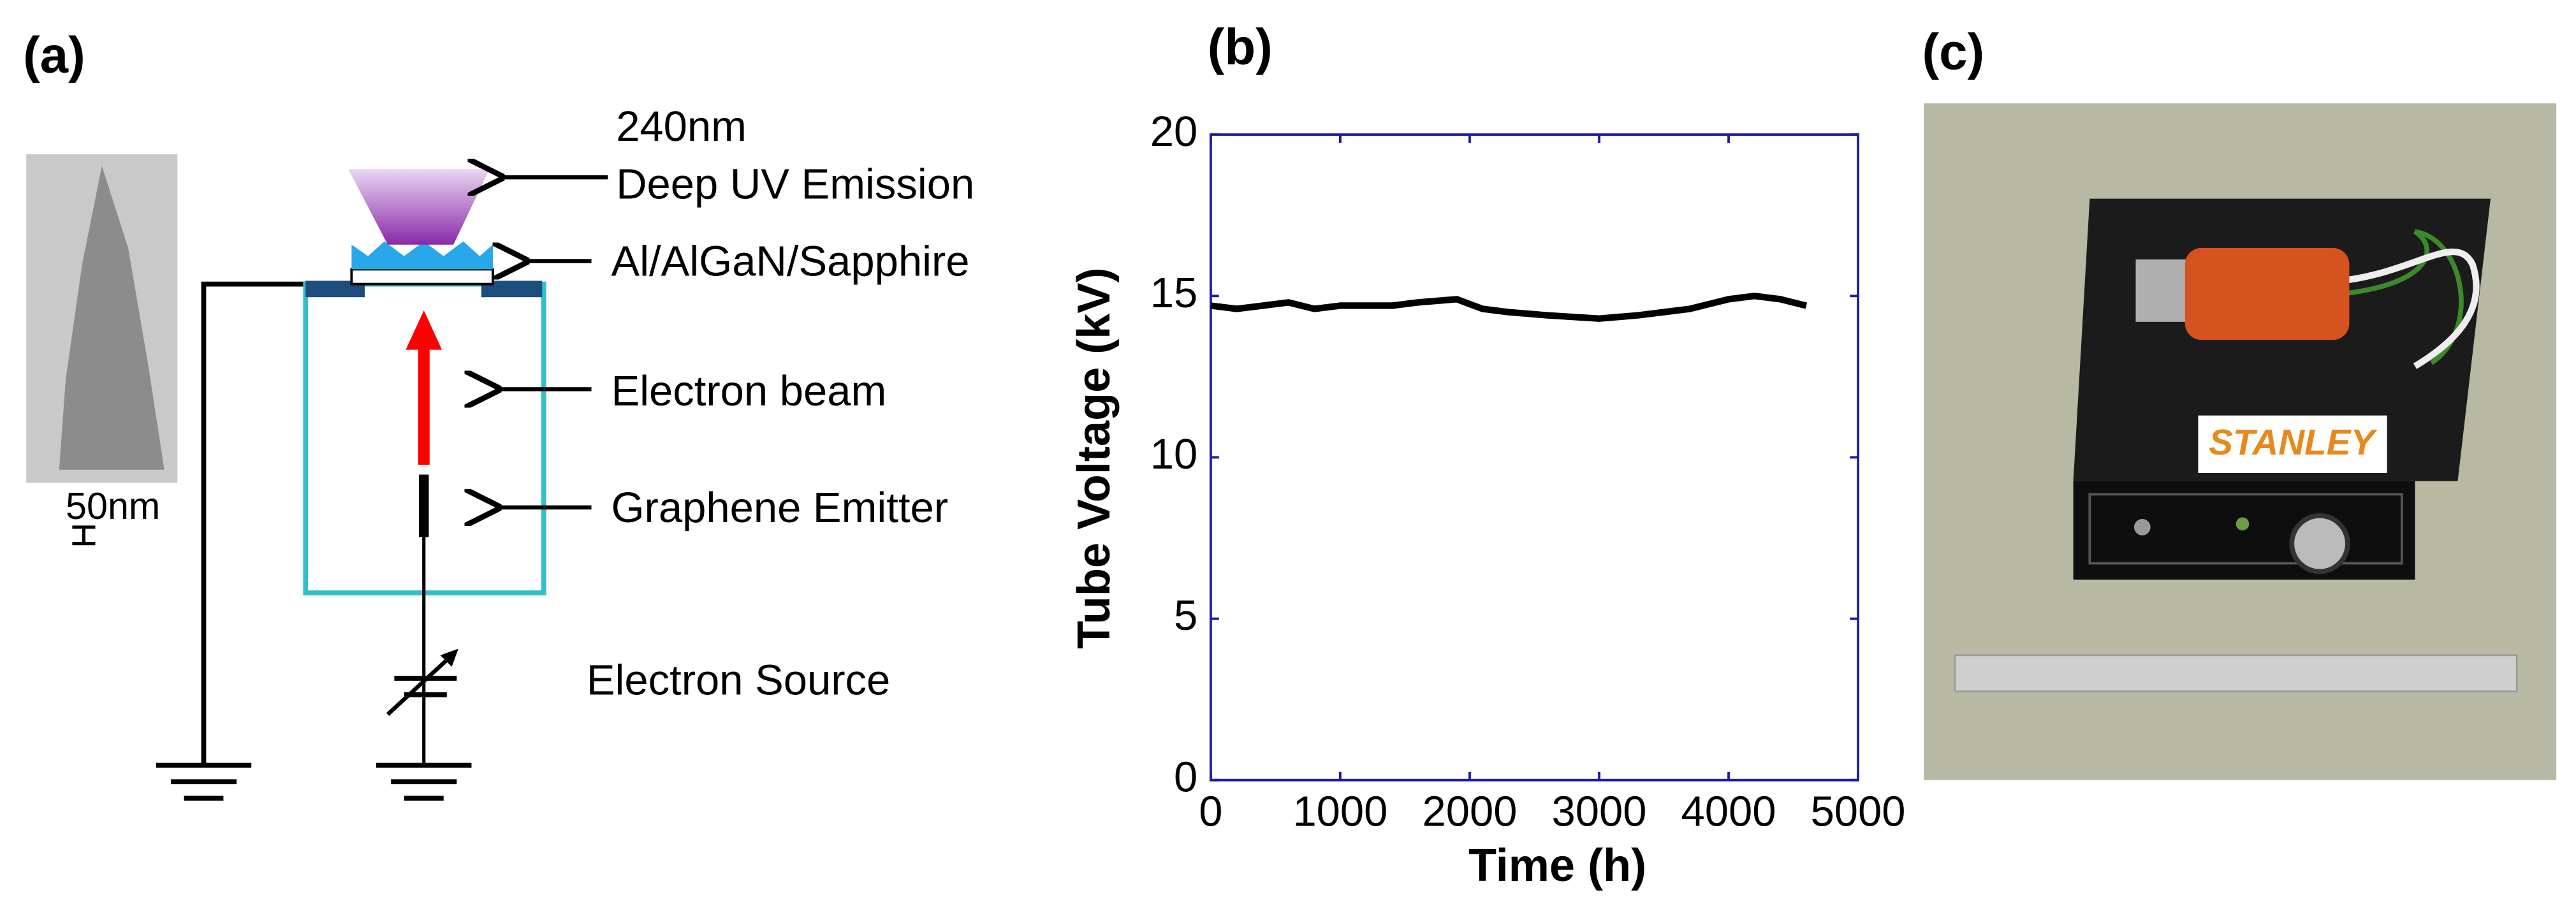 This screenshot has width=2576, height=918. I want to click on panel-label: (a), so click(54, 55).